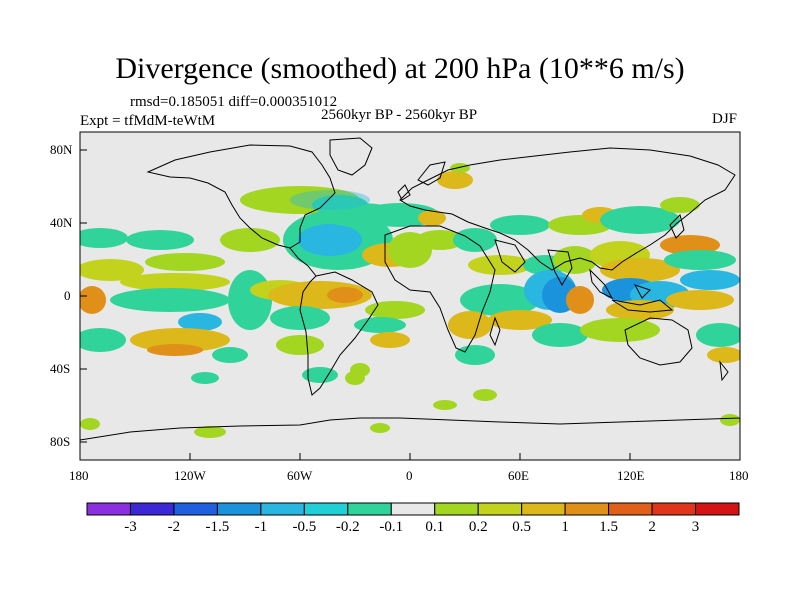  What do you see at coordinates (60, 368) in the screenshot?
I see `lat-label-40s: 40S` at bounding box center [60, 368].